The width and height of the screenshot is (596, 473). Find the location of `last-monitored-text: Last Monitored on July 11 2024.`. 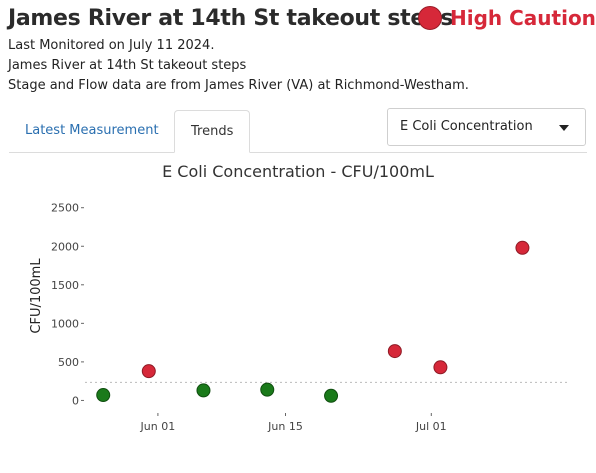

last-monitored-text: Last Monitored on July 11 2024. is located at coordinates (111, 45).